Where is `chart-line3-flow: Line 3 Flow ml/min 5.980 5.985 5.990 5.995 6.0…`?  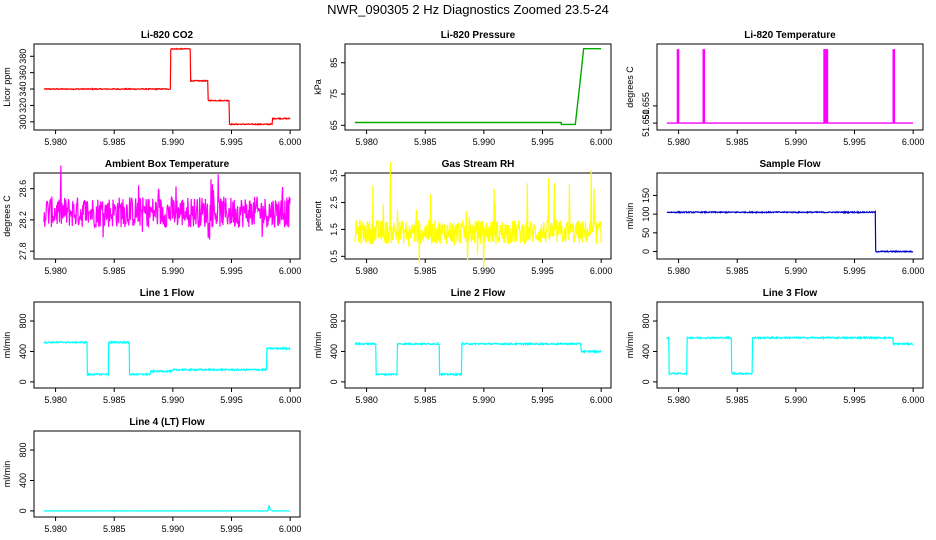
chart-line3-flow: Line 3 Flow ml/min 5.980 5.985 5.990 5.995 6.0… is located at coordinates (774, 346).